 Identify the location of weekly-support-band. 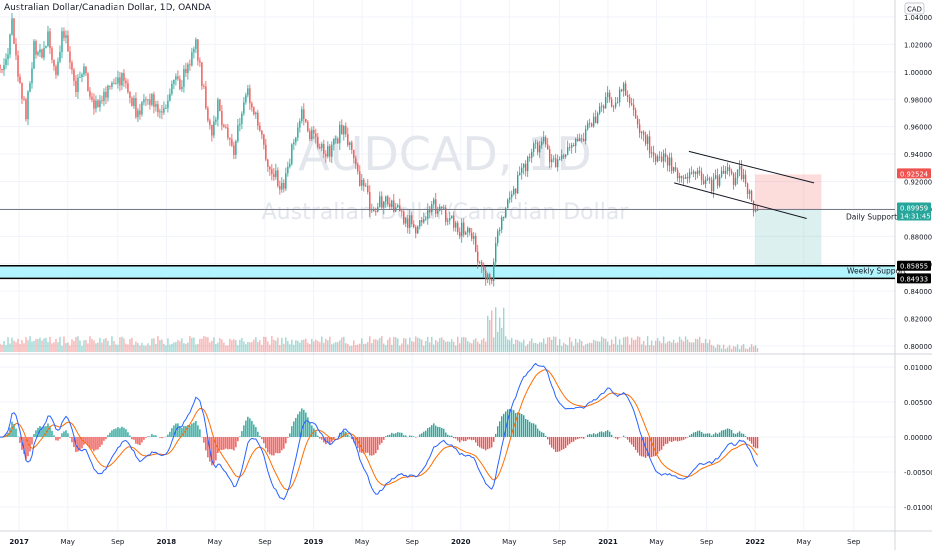
(447, 272).